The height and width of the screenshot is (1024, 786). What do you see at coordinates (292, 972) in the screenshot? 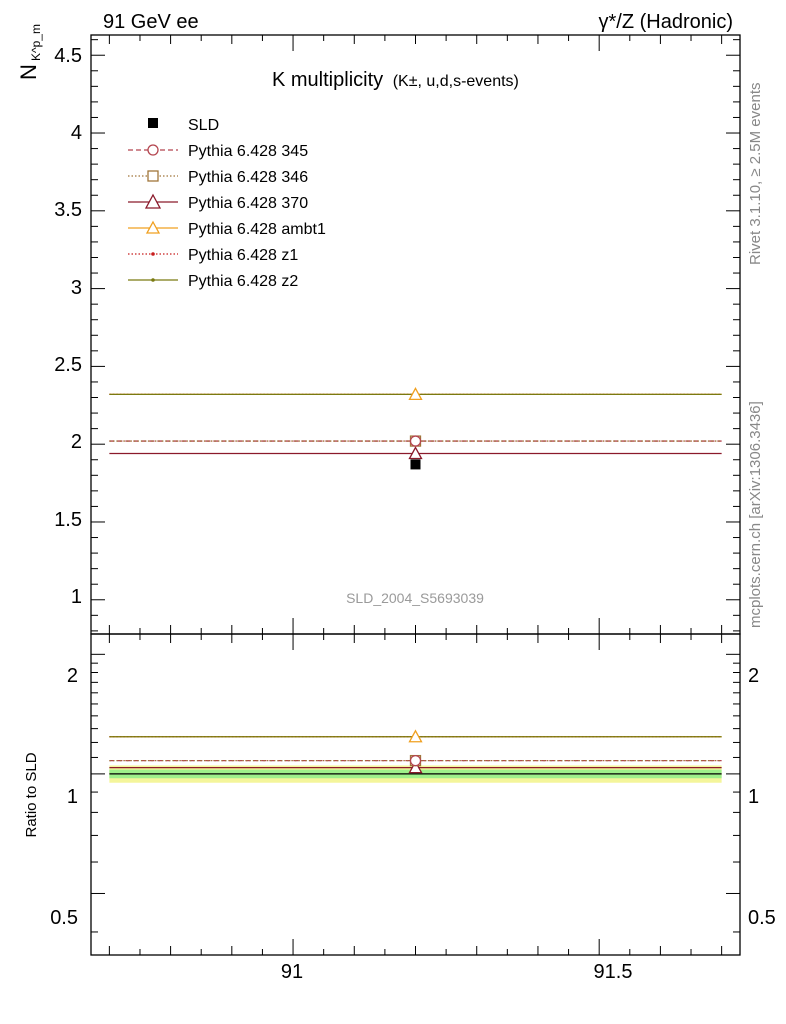
I see `x-tick-label: 91` at bounding box center [292, 972].